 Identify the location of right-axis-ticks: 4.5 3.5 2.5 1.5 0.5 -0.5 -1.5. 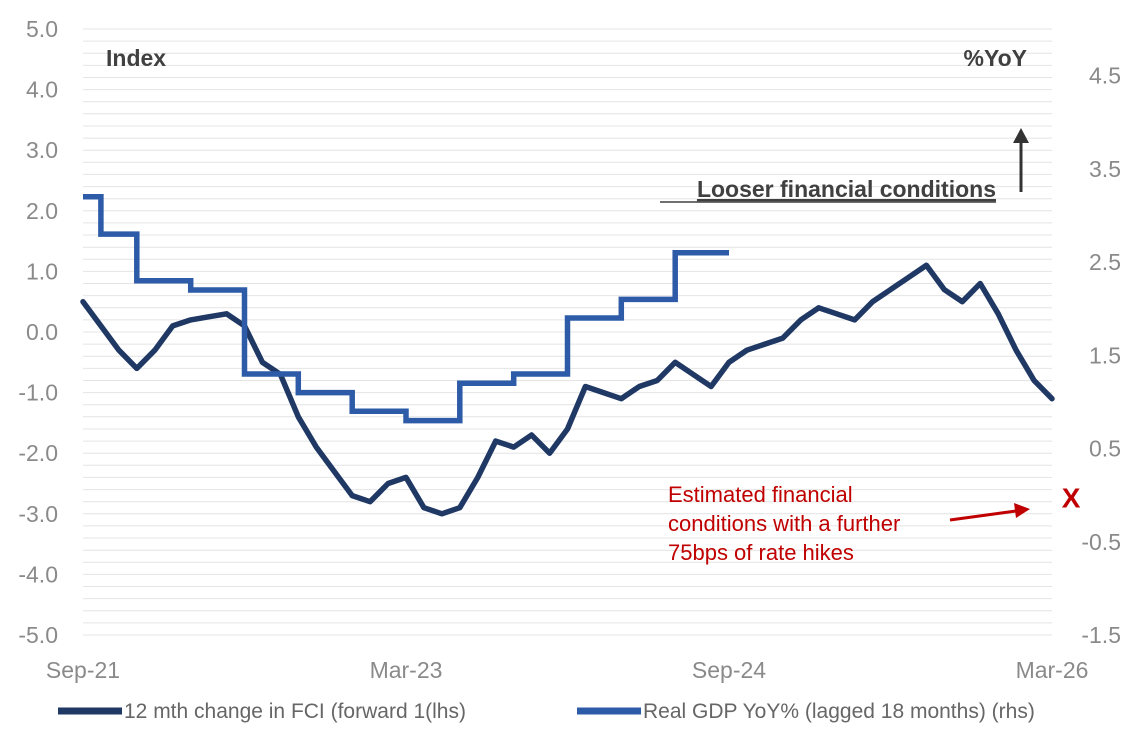
(1101, 355).